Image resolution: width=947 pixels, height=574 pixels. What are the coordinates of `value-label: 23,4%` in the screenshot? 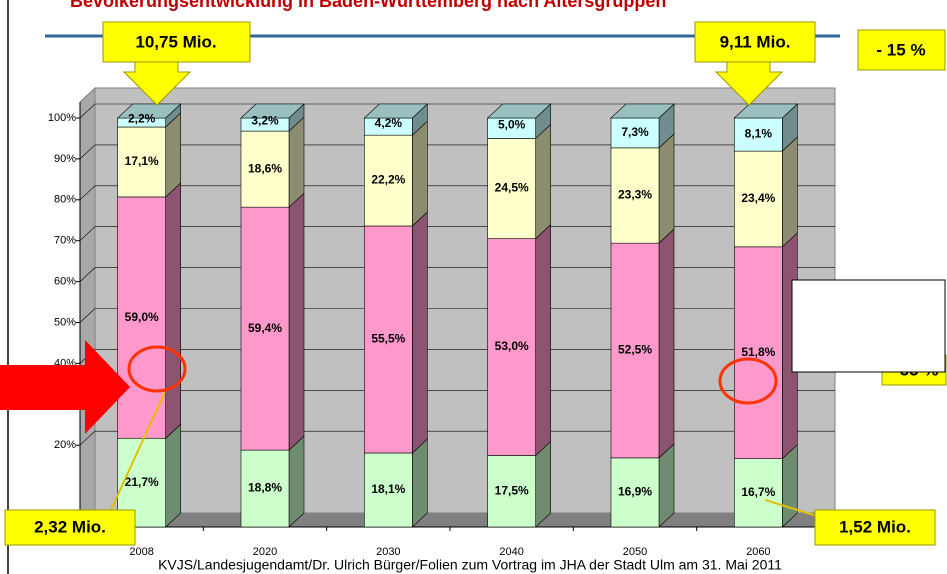 It's located at (758, 198).